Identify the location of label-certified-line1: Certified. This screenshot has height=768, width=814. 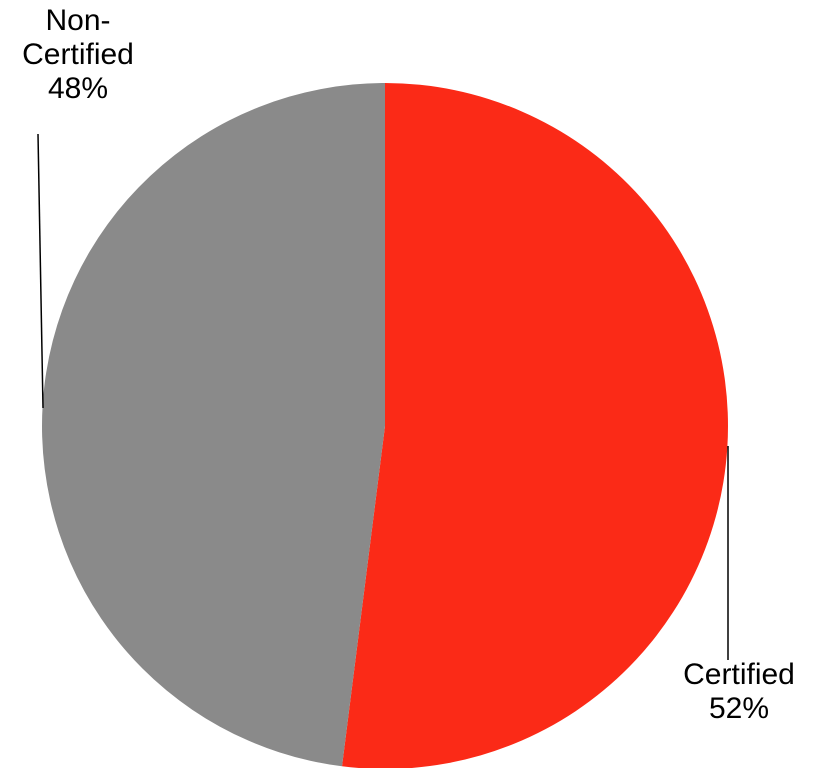
(739, 674).